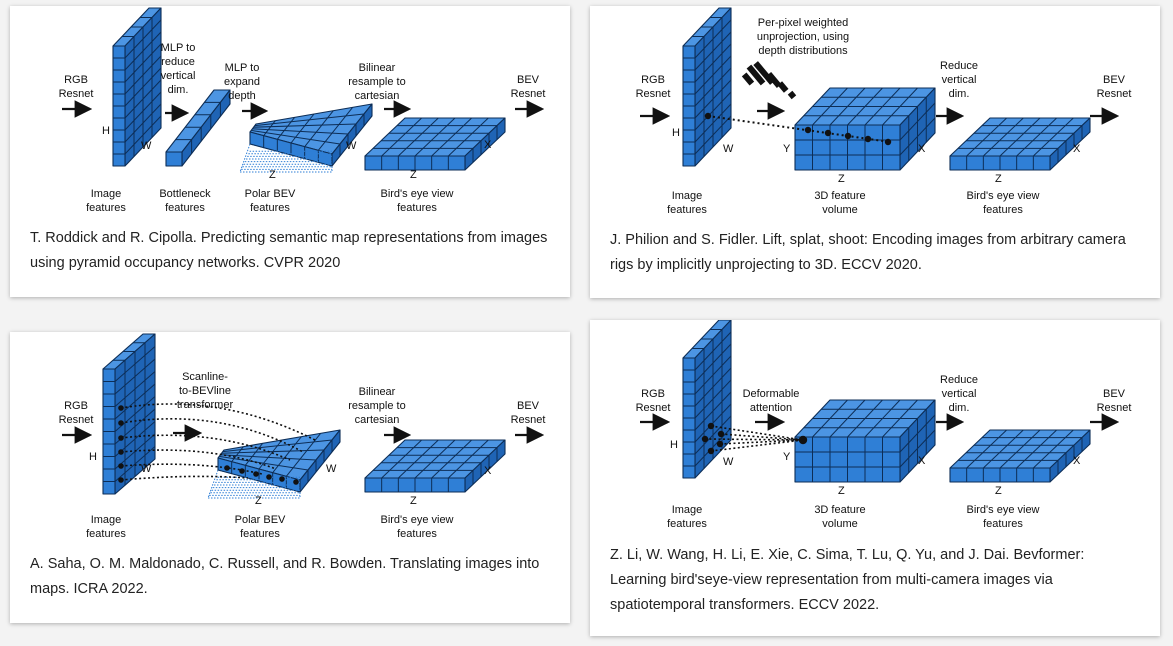  Describe the element at coordinates (803, 51) in the screenshot. I see `svg-text: depth distributions` at that location.